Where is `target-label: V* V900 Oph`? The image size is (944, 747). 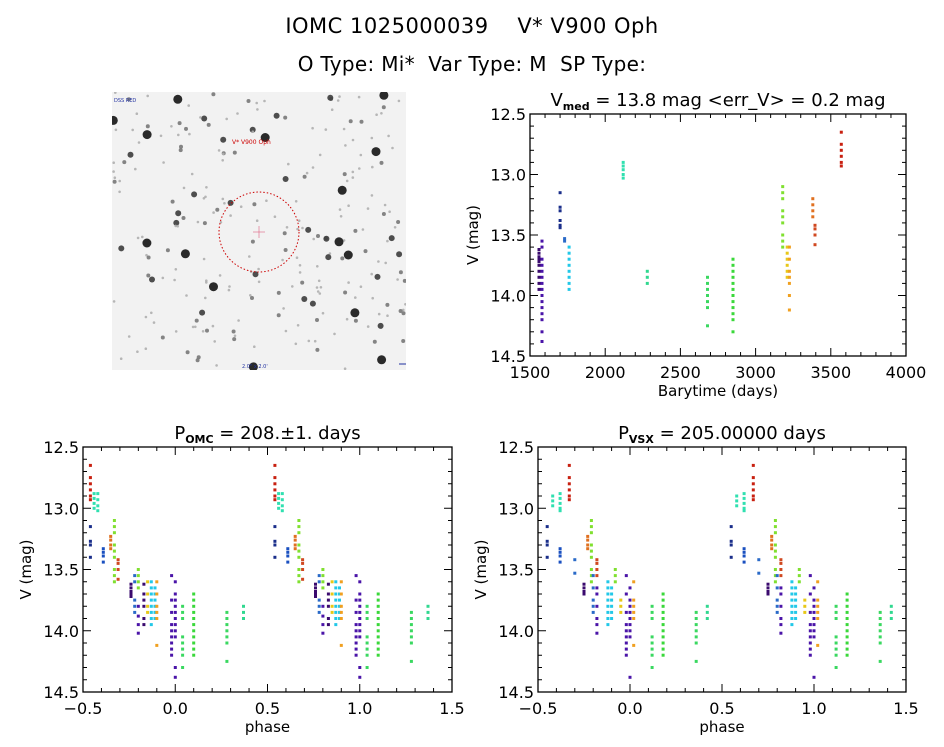 target-label: V* V900 Oph is located at coordinates (251, 142).